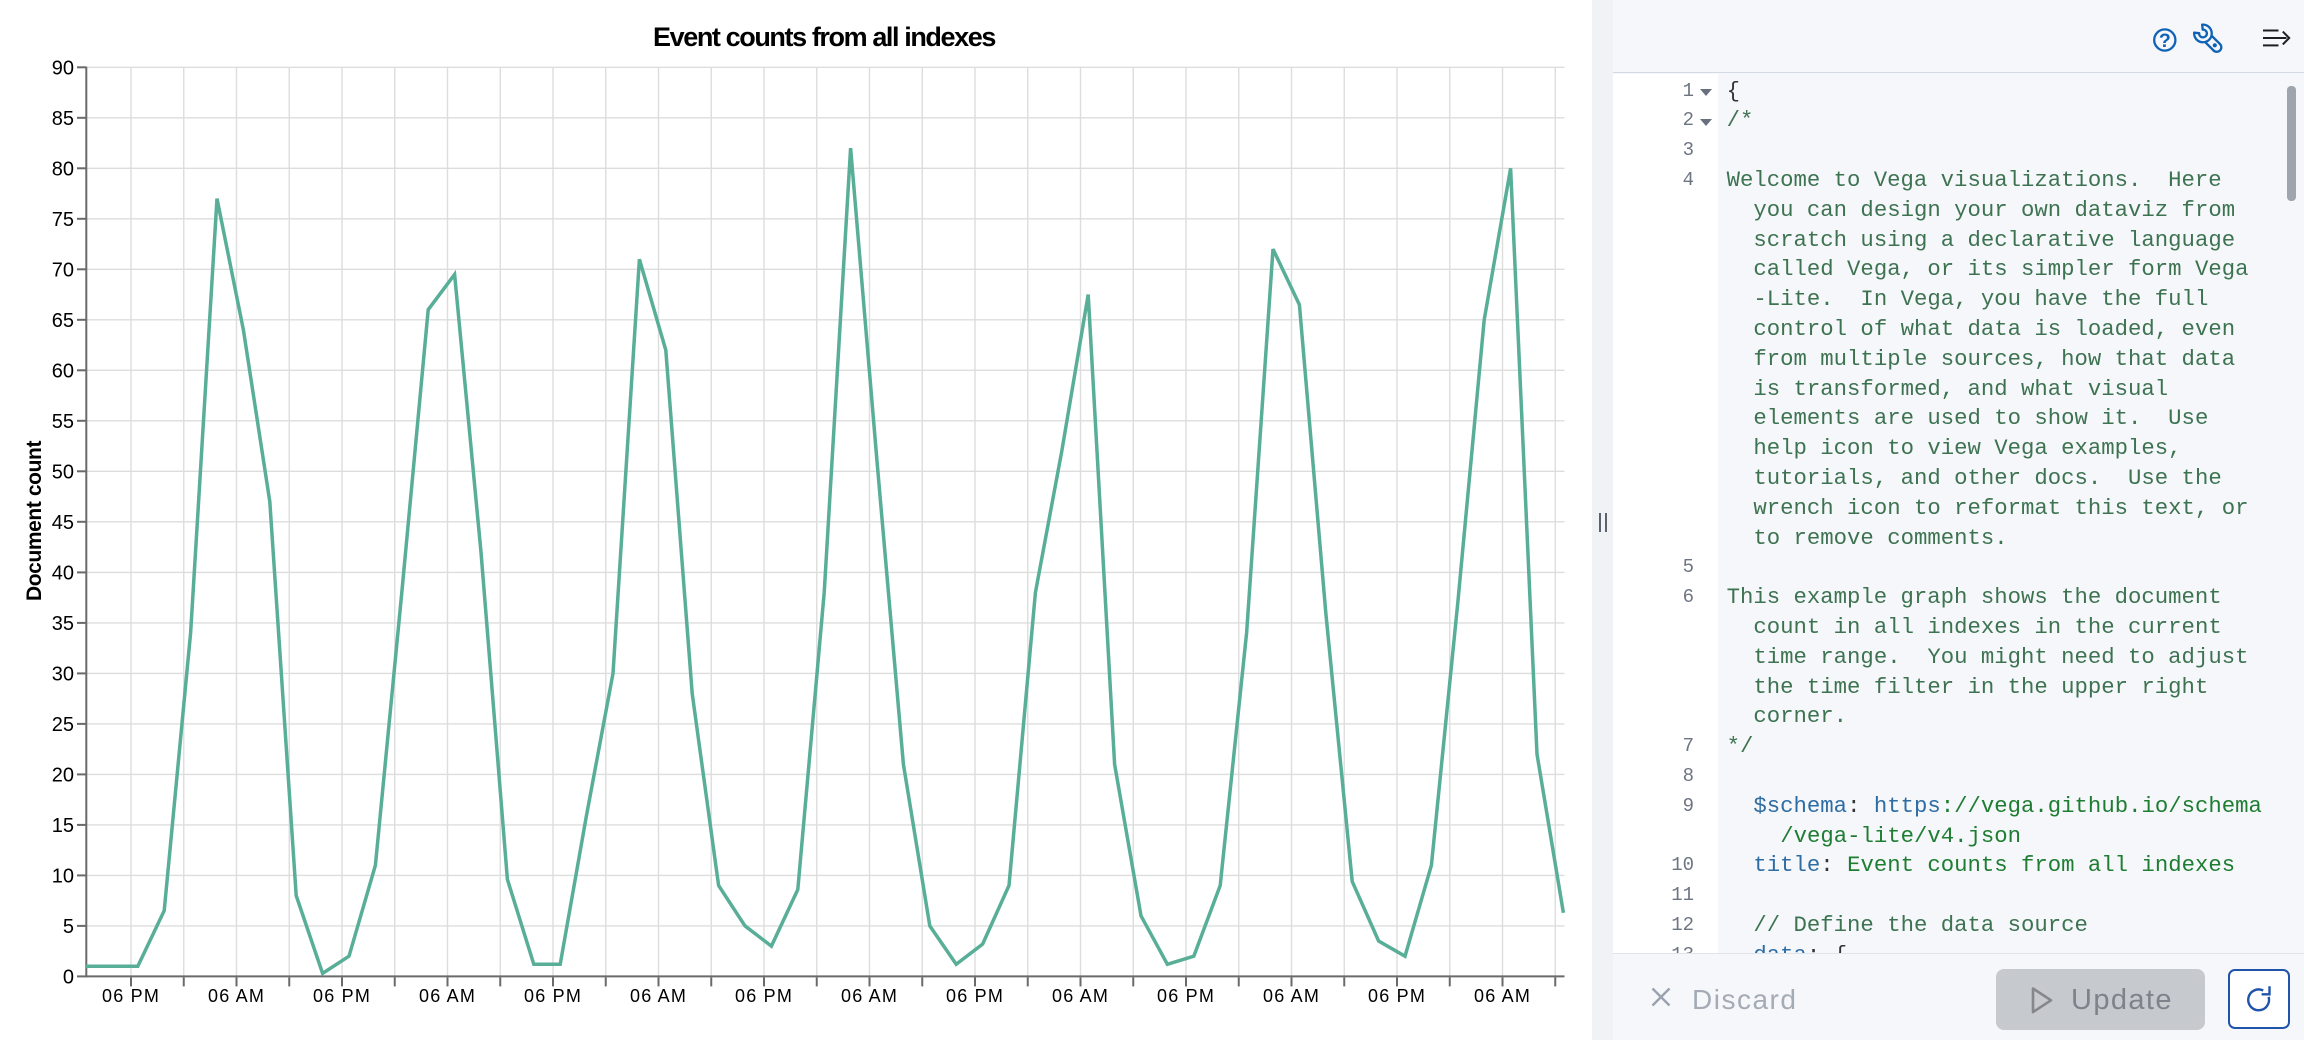  What do you see at coordinates (63, 321) in the screenshot?
I see `svg-text: 65` at bounding box center [63, 321].